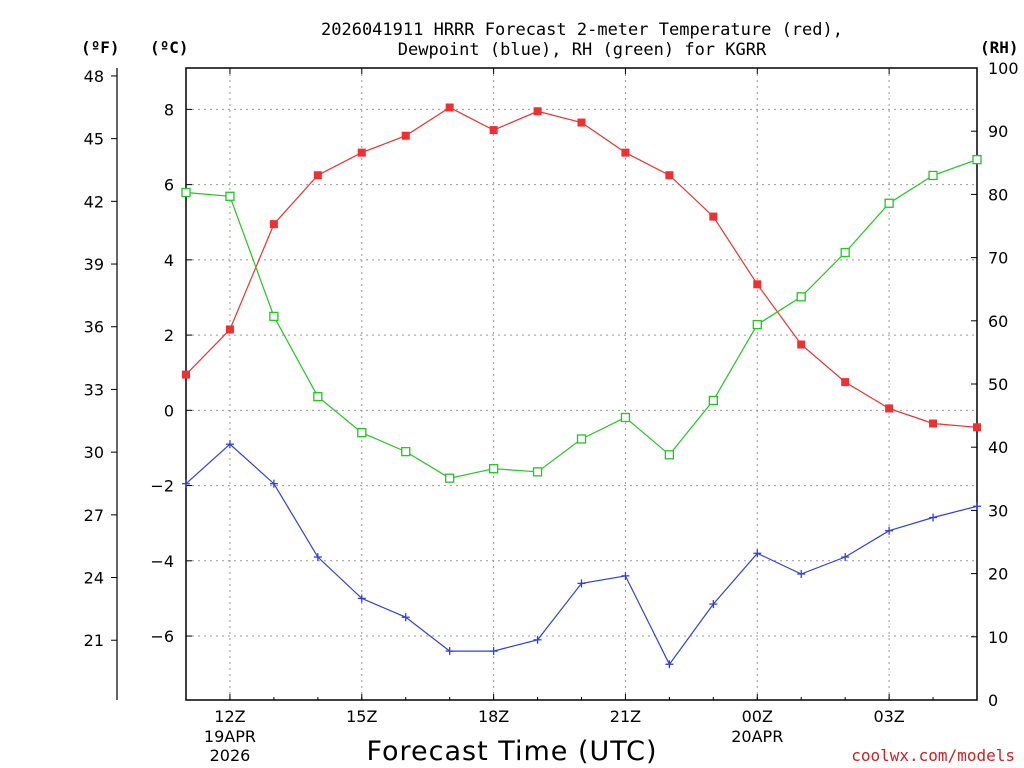  Describe the element at coordinates (361, 716) in the screenshot. I see `x-tick-label: 15Z` at that location.